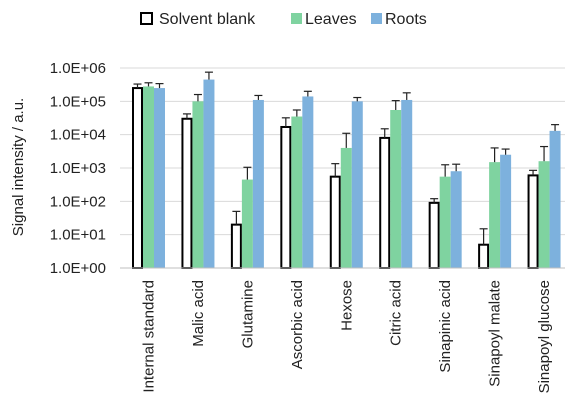 Image resolution: width=565 pixels, height=416 pixels. Describe the element at coordinates (78, 68) in the screenshot. I see `y-tick-label: 1.0E+06` at that location.